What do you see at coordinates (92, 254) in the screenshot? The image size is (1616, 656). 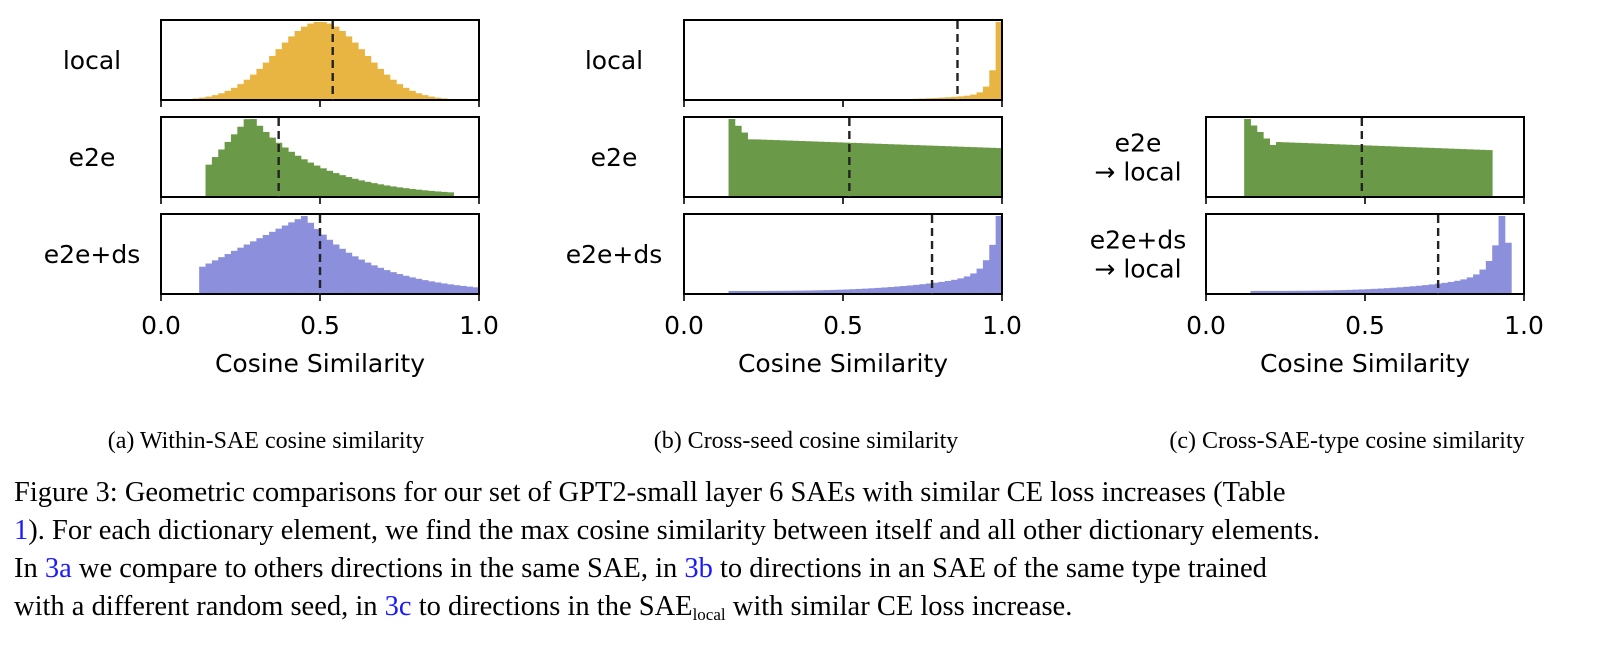 I see `row-label: e2e+ds` at bounding box center [92, 254].